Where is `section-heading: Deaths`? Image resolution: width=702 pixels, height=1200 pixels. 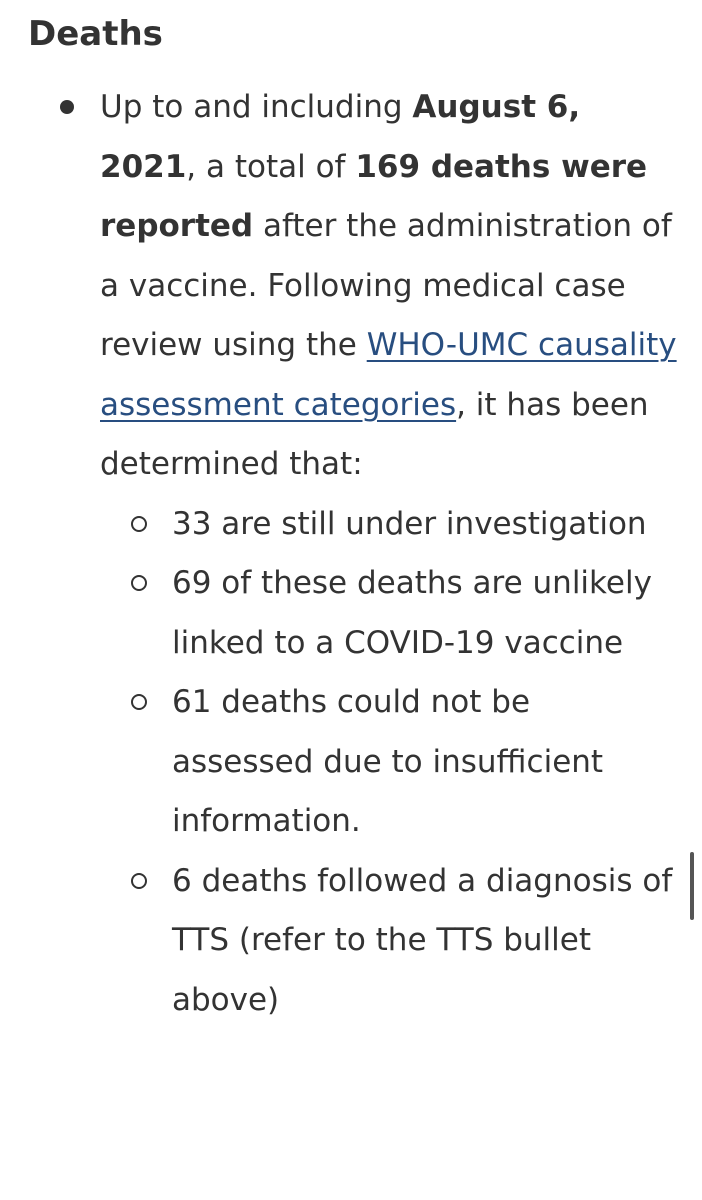 section-heading: Deaths is located at coordinates (95, 34).